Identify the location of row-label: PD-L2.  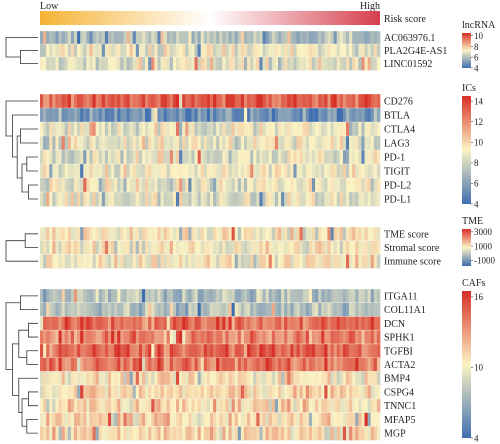
(397, 186).